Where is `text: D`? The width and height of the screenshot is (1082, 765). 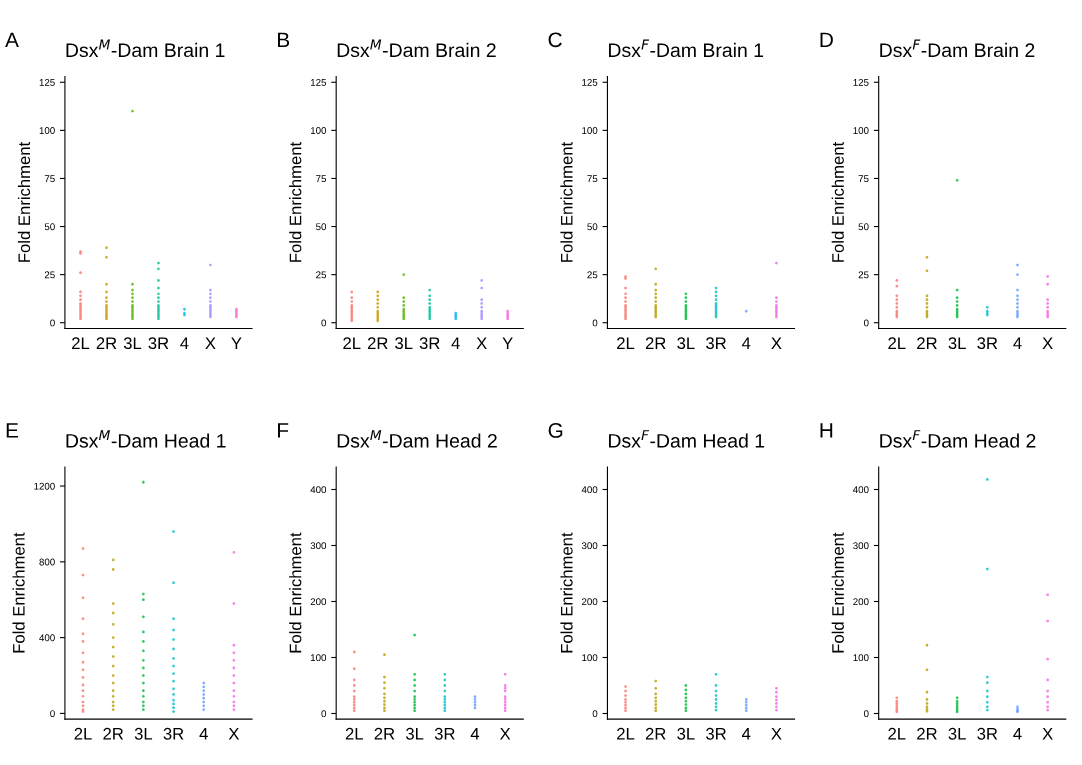
text: D is located at coordinates (826, 39).